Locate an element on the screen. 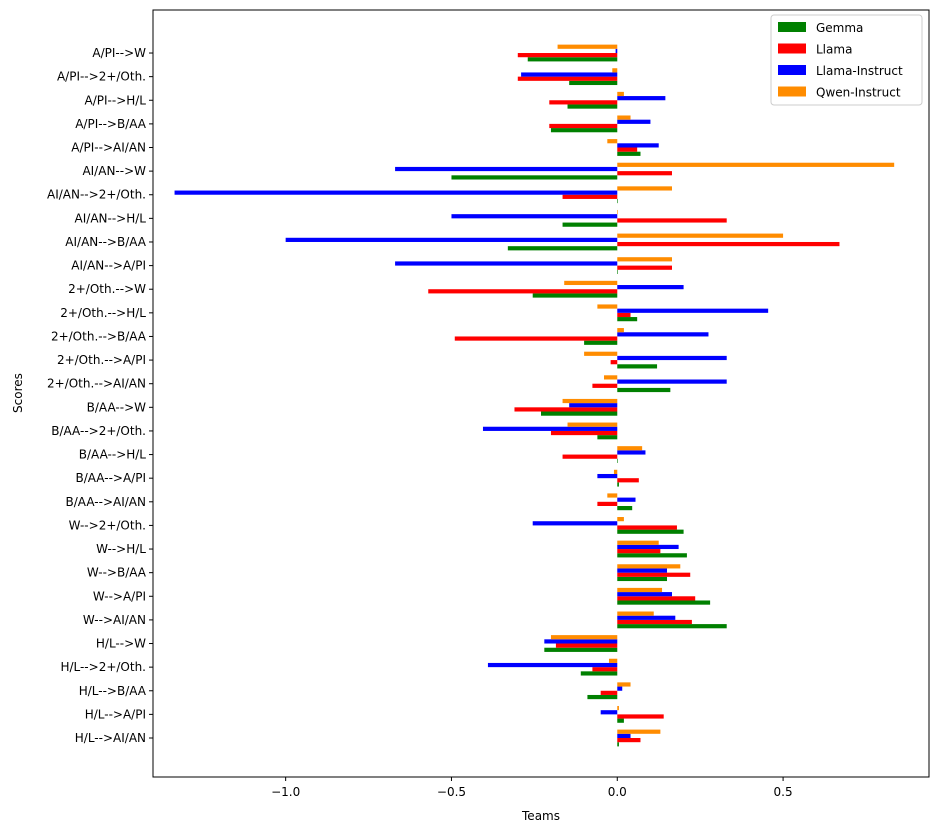 Image resolution: width=938 pixels, height=833 pixels. y-tick-label: W-->A/PI is located at coordinates (119, 596).